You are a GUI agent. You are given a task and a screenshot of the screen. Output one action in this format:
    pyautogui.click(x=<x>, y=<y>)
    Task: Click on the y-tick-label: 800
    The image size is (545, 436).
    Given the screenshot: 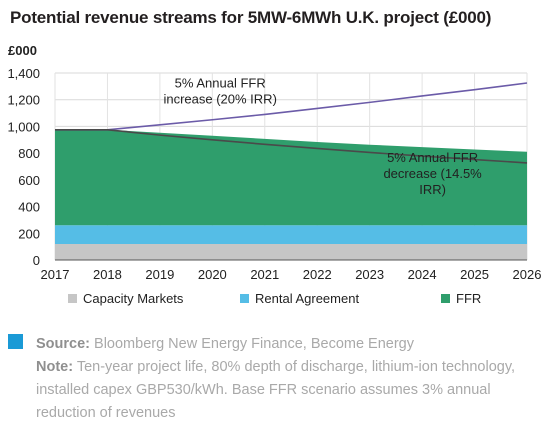 What is the action you would take?
    pyautogui.click(x=29, y=153)
    